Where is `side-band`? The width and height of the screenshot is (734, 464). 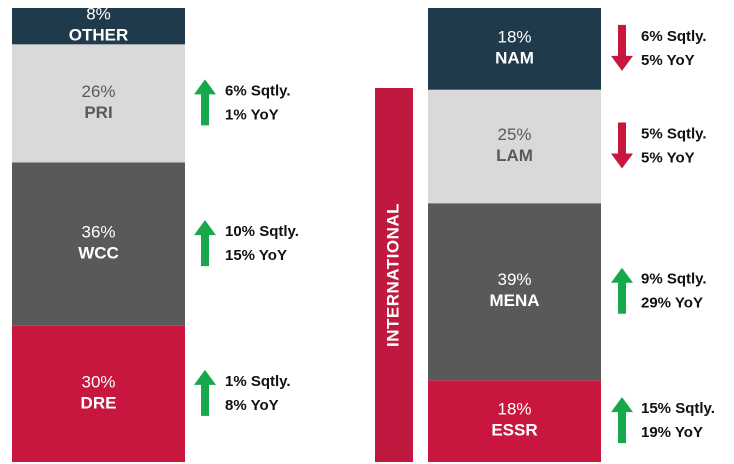
side-band is located at coordinates (394, 275).